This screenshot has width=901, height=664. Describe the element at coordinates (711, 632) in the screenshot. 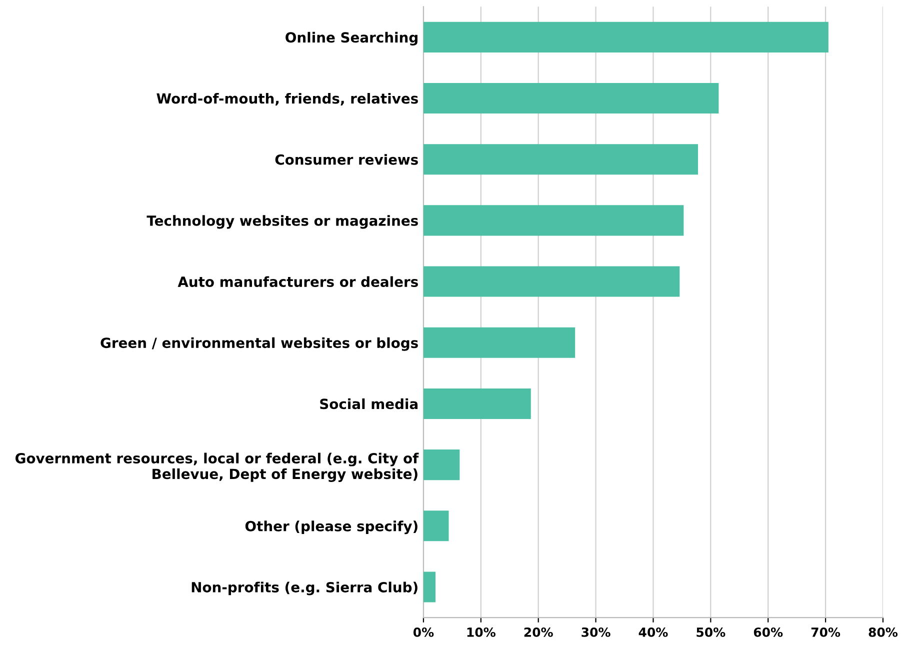

I see `x-tick-label: 50%` at that location.